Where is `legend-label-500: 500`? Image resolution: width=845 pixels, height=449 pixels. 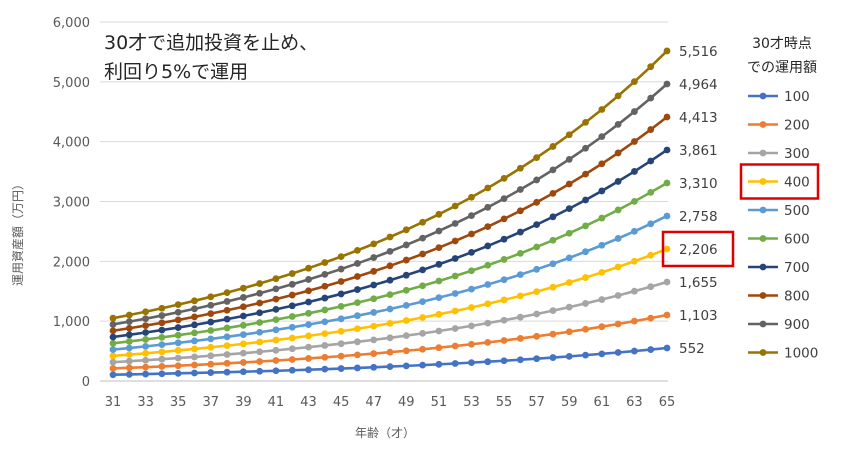
legend-label-500: 500 is located at coordinates (797, 211).